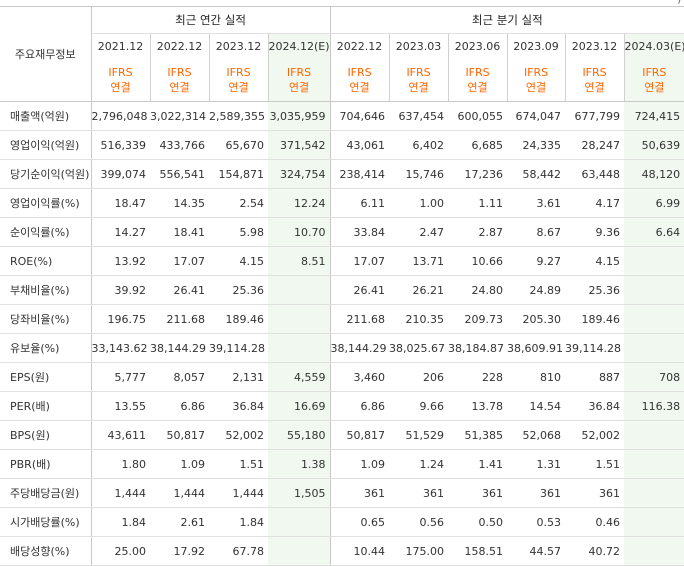  What do you see at coordinates (120, 290) in the screenshot?
I see `table-cell: 39.92` at bounding box center [120, 290].